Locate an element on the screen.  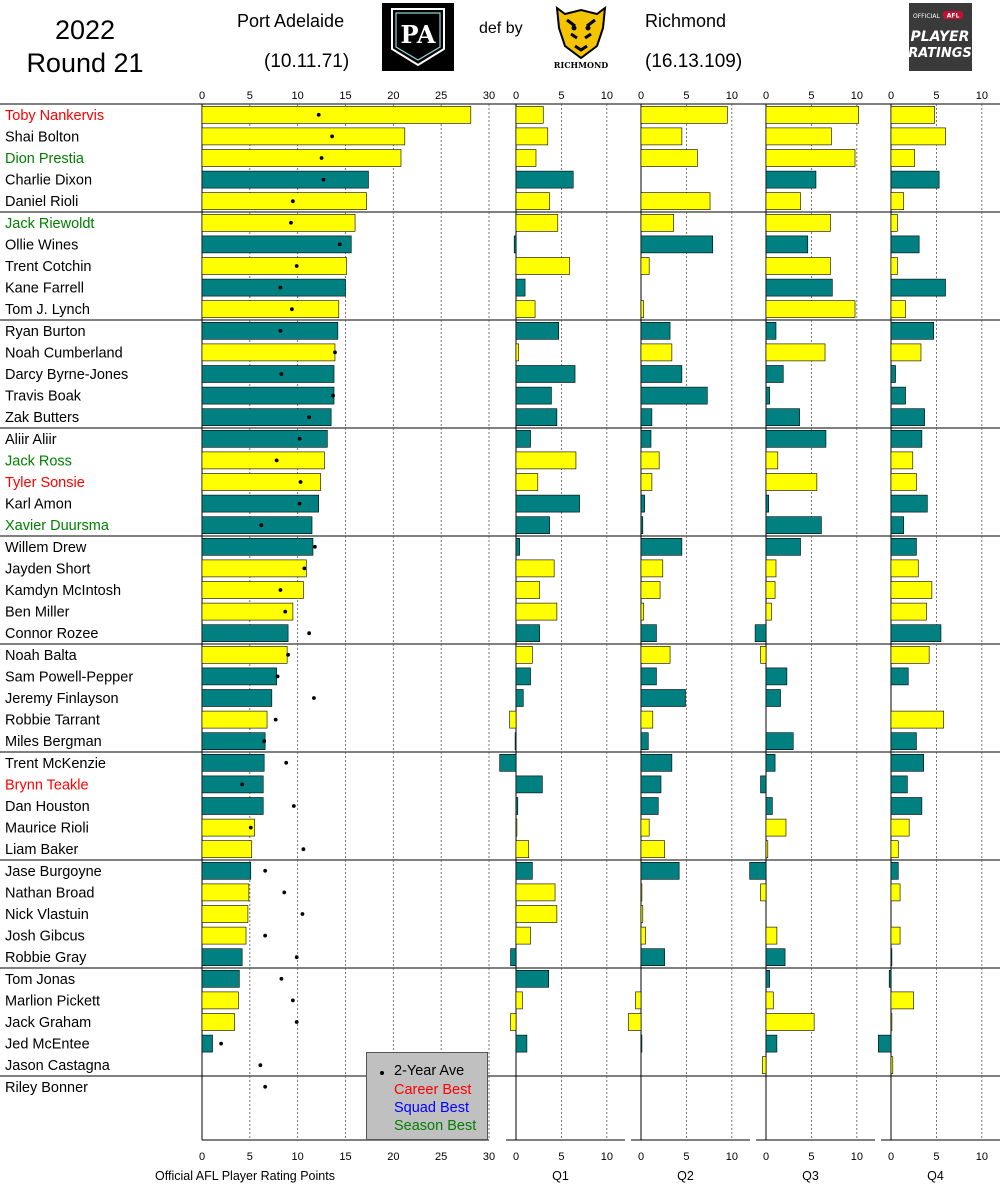
player-name: Travis Boak is located at coordinates (43, 397).